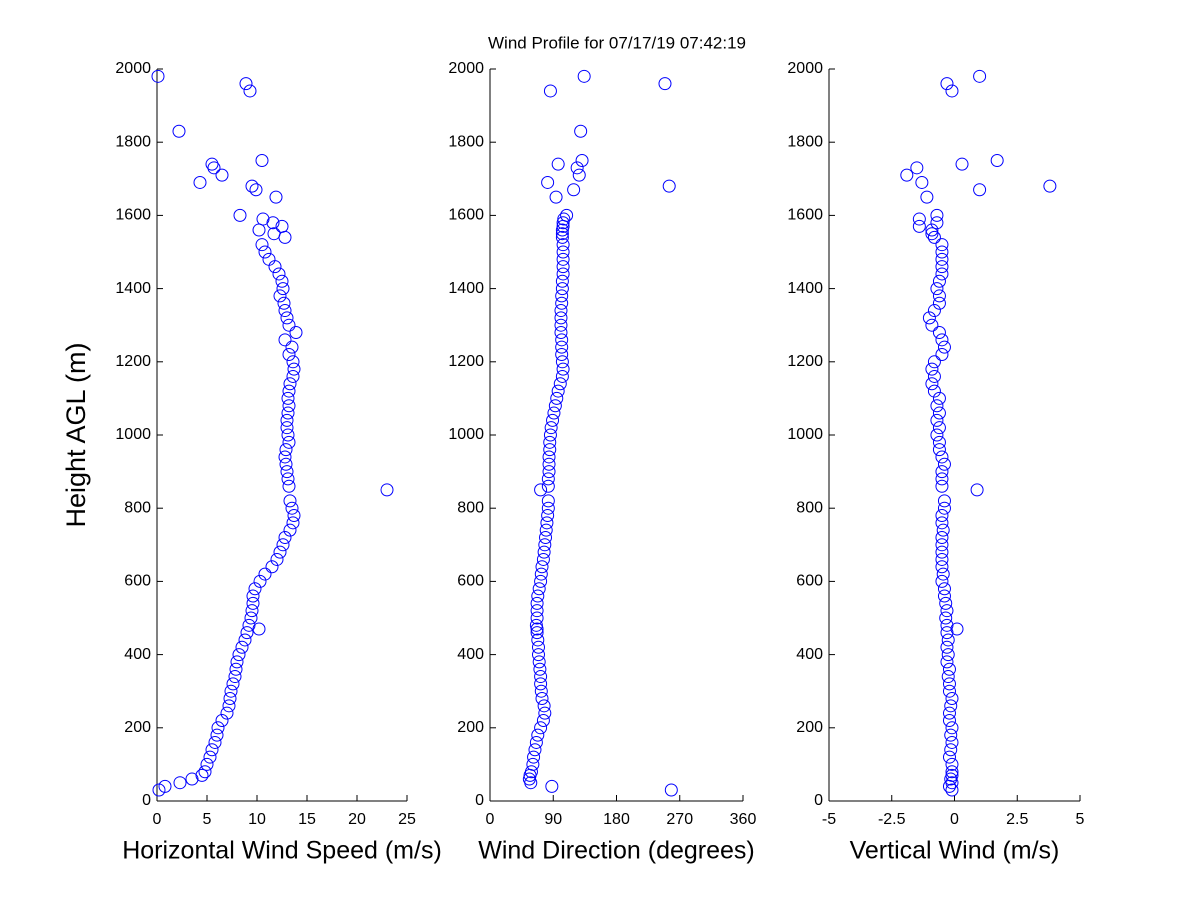 Image resolution: width=1200 pixels, height=900 pixels. I want to click on y-axis-label: Height AGL (m), so click(76, 434).